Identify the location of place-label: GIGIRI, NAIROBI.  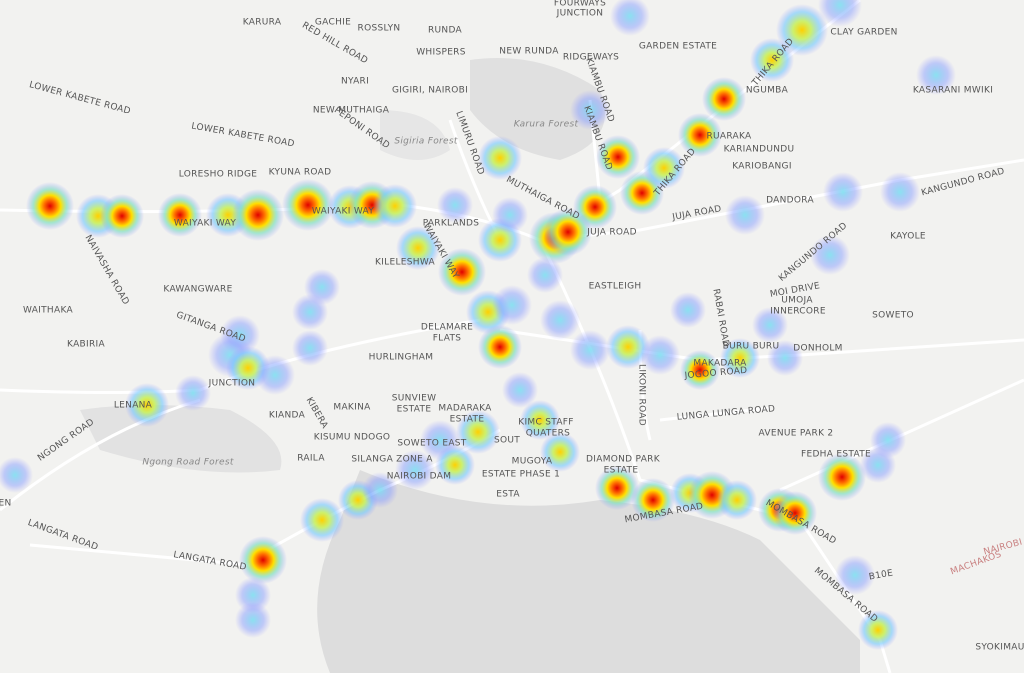
(430, 91).